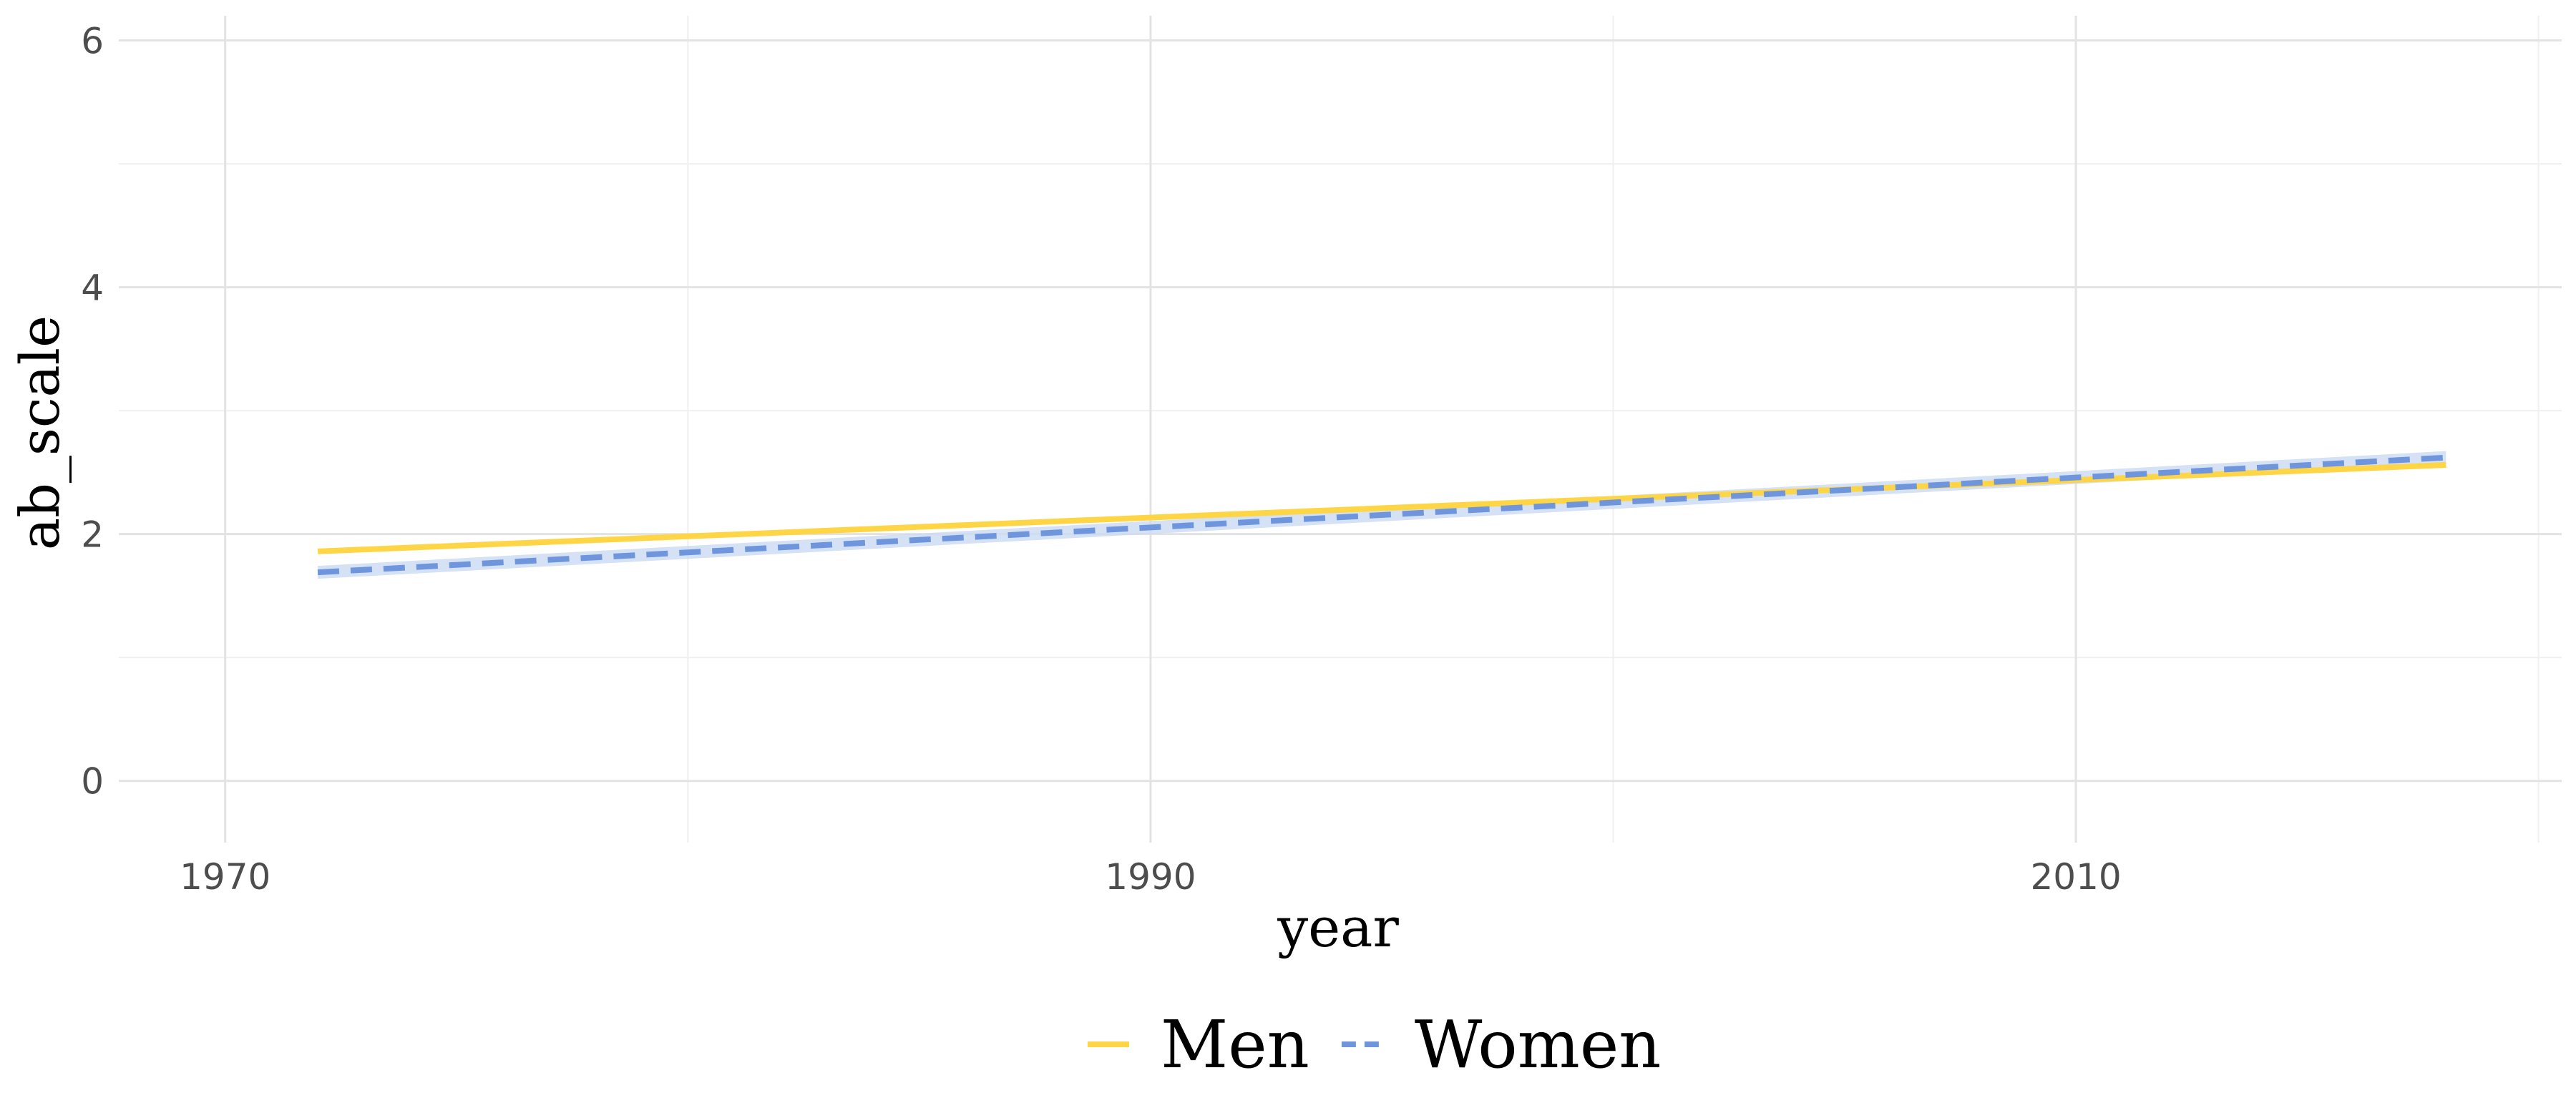 This screenshot has height=1108, width=2576. What do you see at coordinates (40, 433) in the screenshot?
I see `y-axis-title: ab_scale` at bounding box center [40, 433].